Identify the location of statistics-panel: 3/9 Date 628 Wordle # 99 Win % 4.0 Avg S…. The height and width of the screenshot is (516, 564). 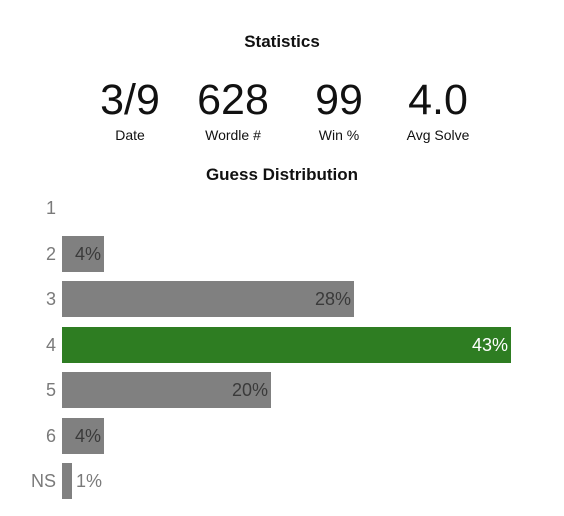
(282, 111).